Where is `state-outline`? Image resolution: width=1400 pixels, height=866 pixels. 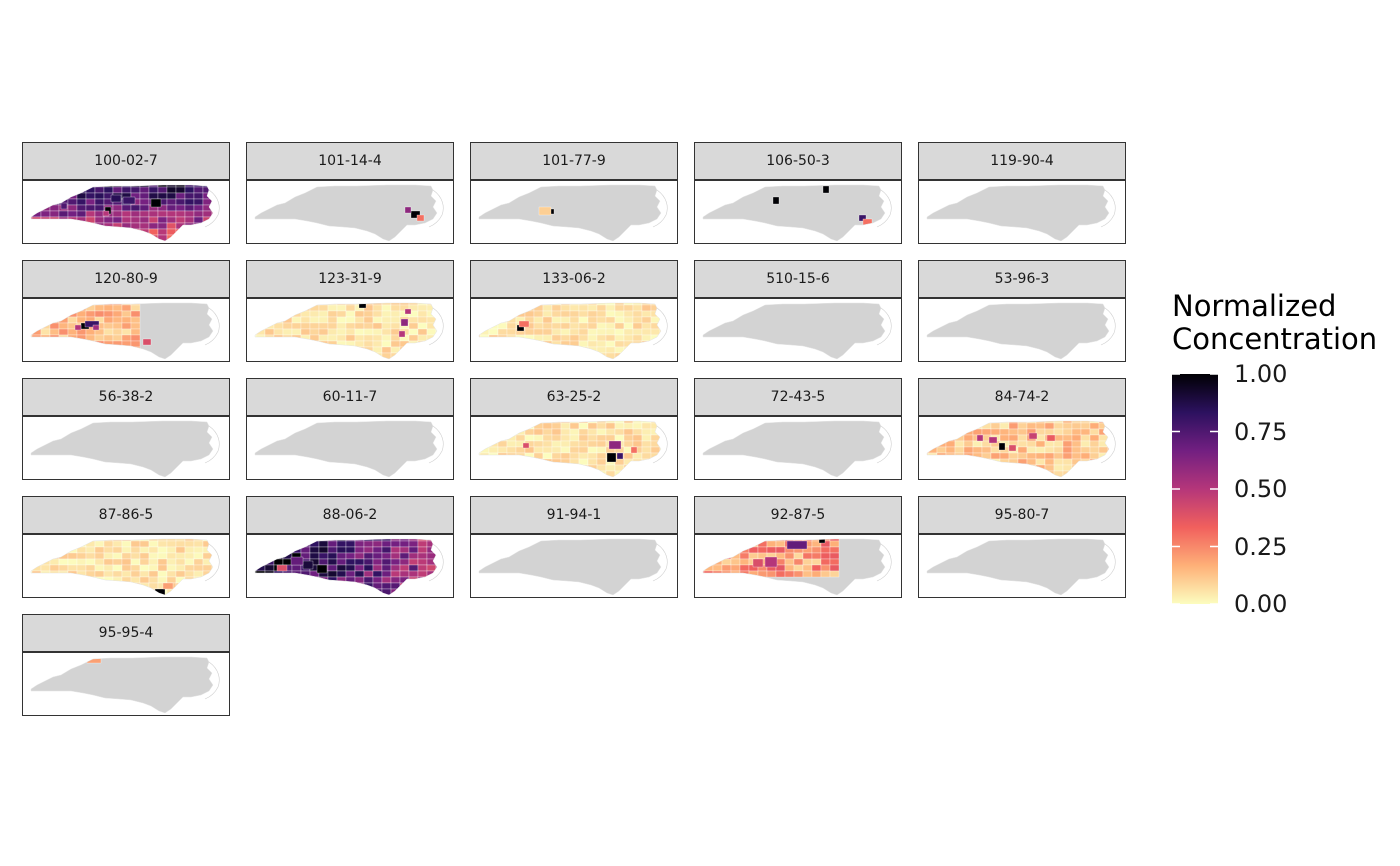
state-outline is located at coordinates (794, 449).